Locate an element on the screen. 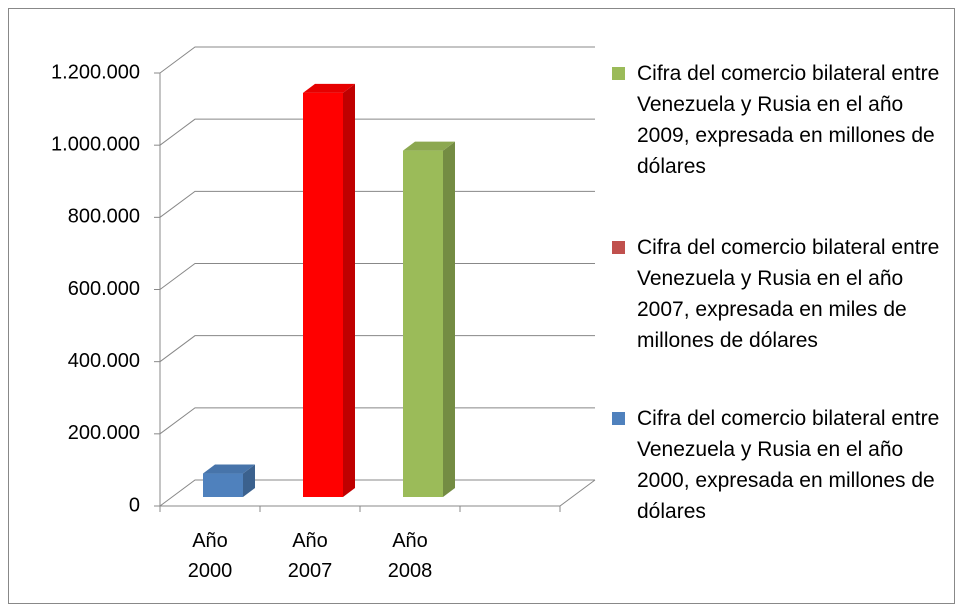  y-tick-label: 800.000 is located at coordinates (104, 217).